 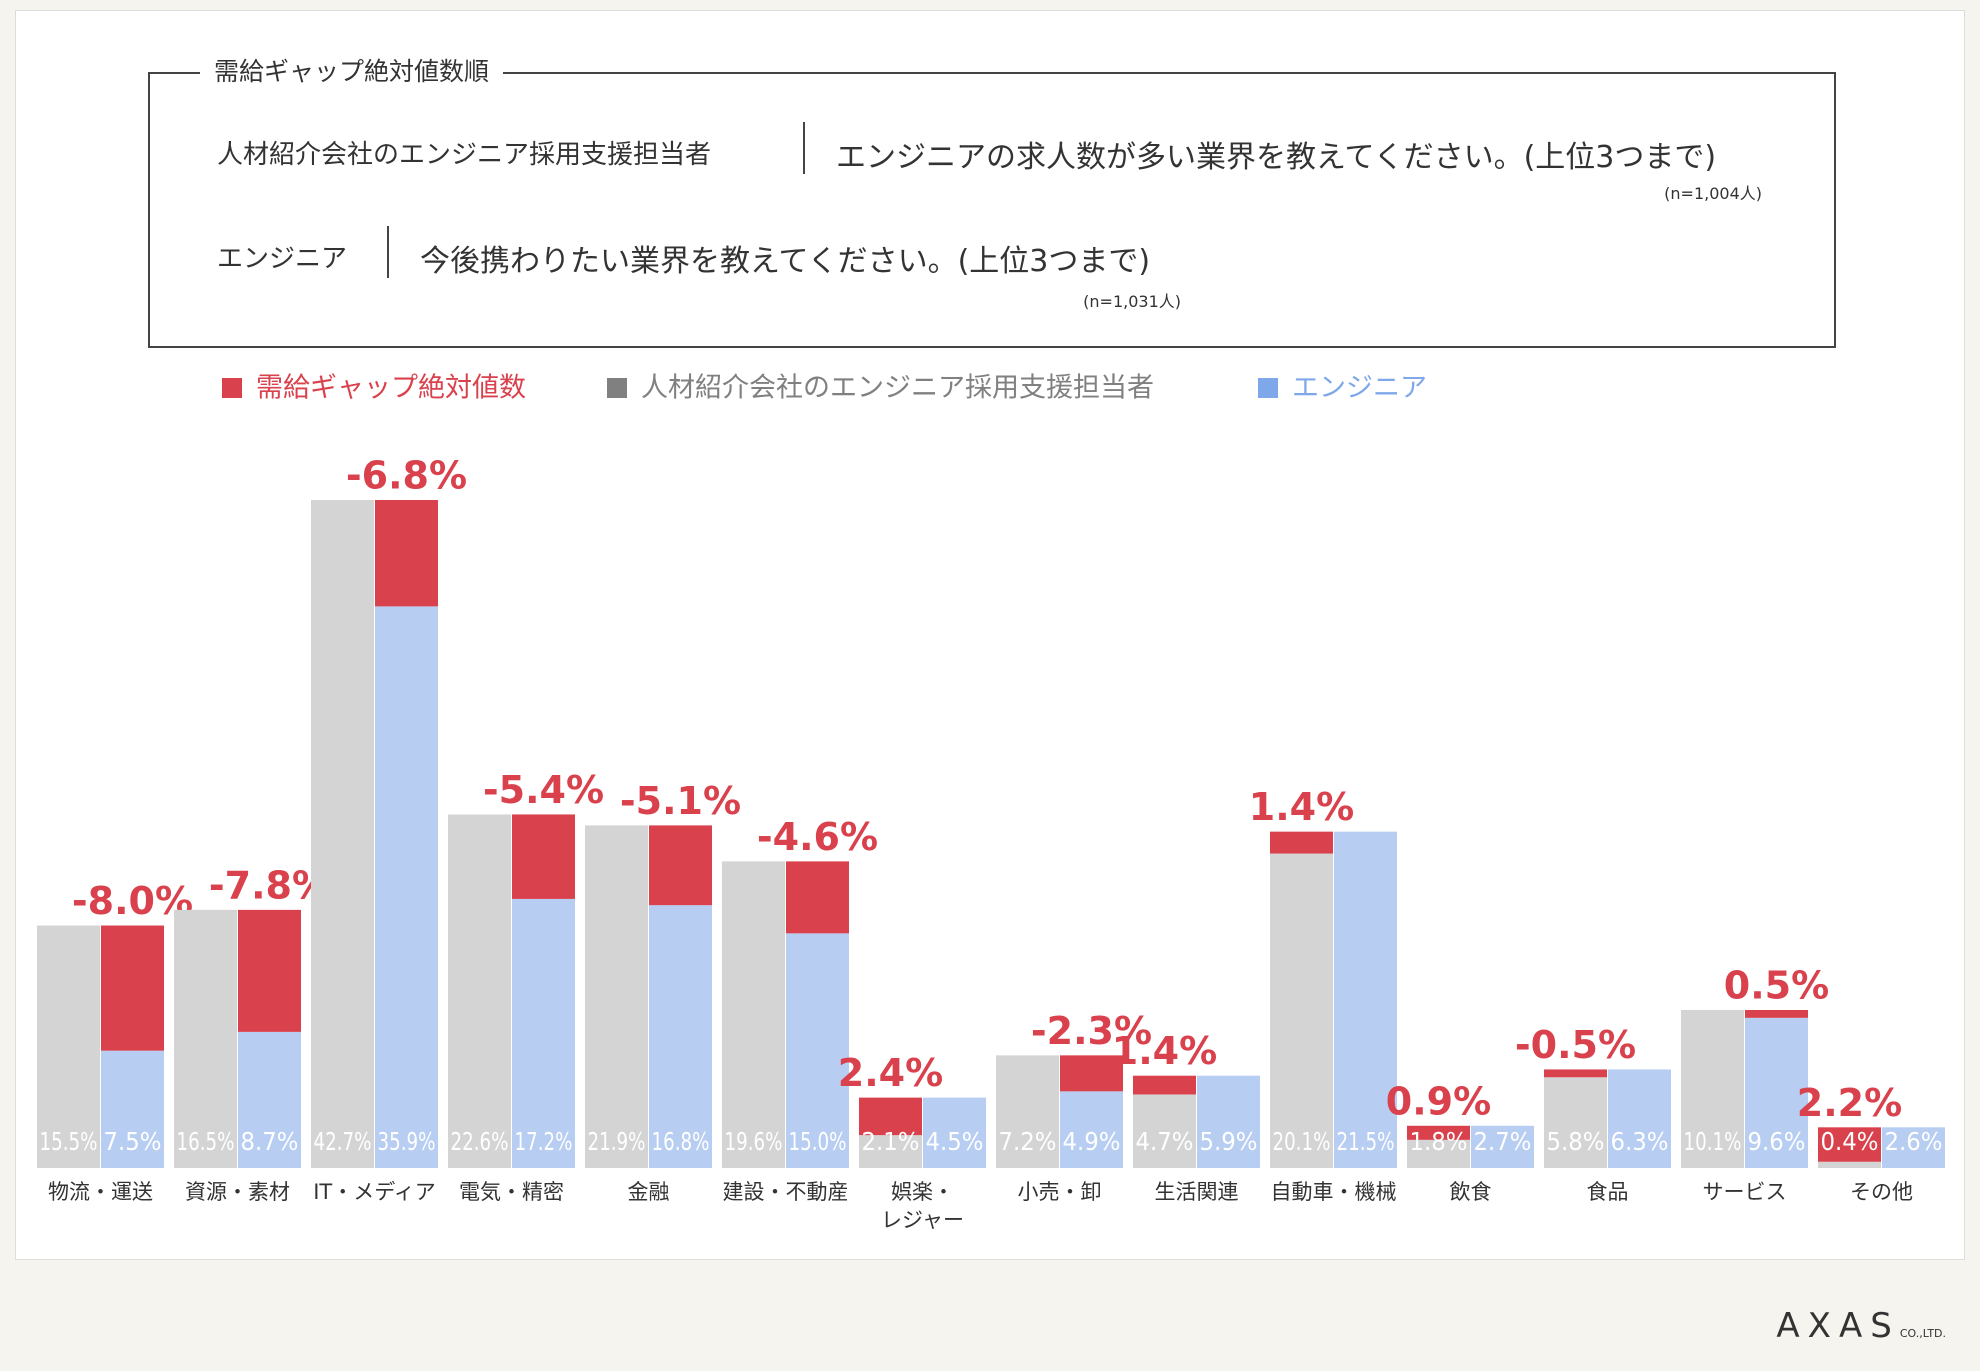 I want to click on value-label: 16.8%, so click(x=681, y=1141).